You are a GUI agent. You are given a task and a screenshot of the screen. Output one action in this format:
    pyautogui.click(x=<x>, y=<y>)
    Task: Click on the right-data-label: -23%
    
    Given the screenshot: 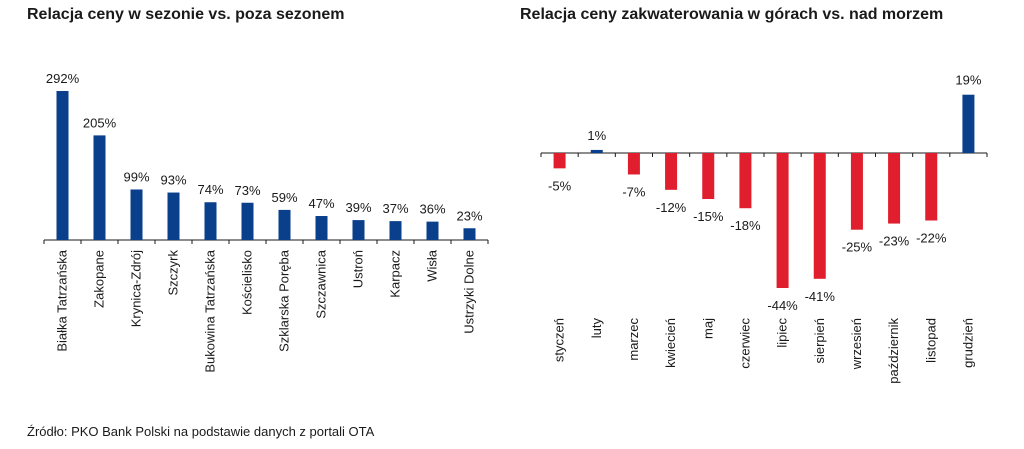 What is the action you would take?
    pyautogui.click(x=894, y=241)
    